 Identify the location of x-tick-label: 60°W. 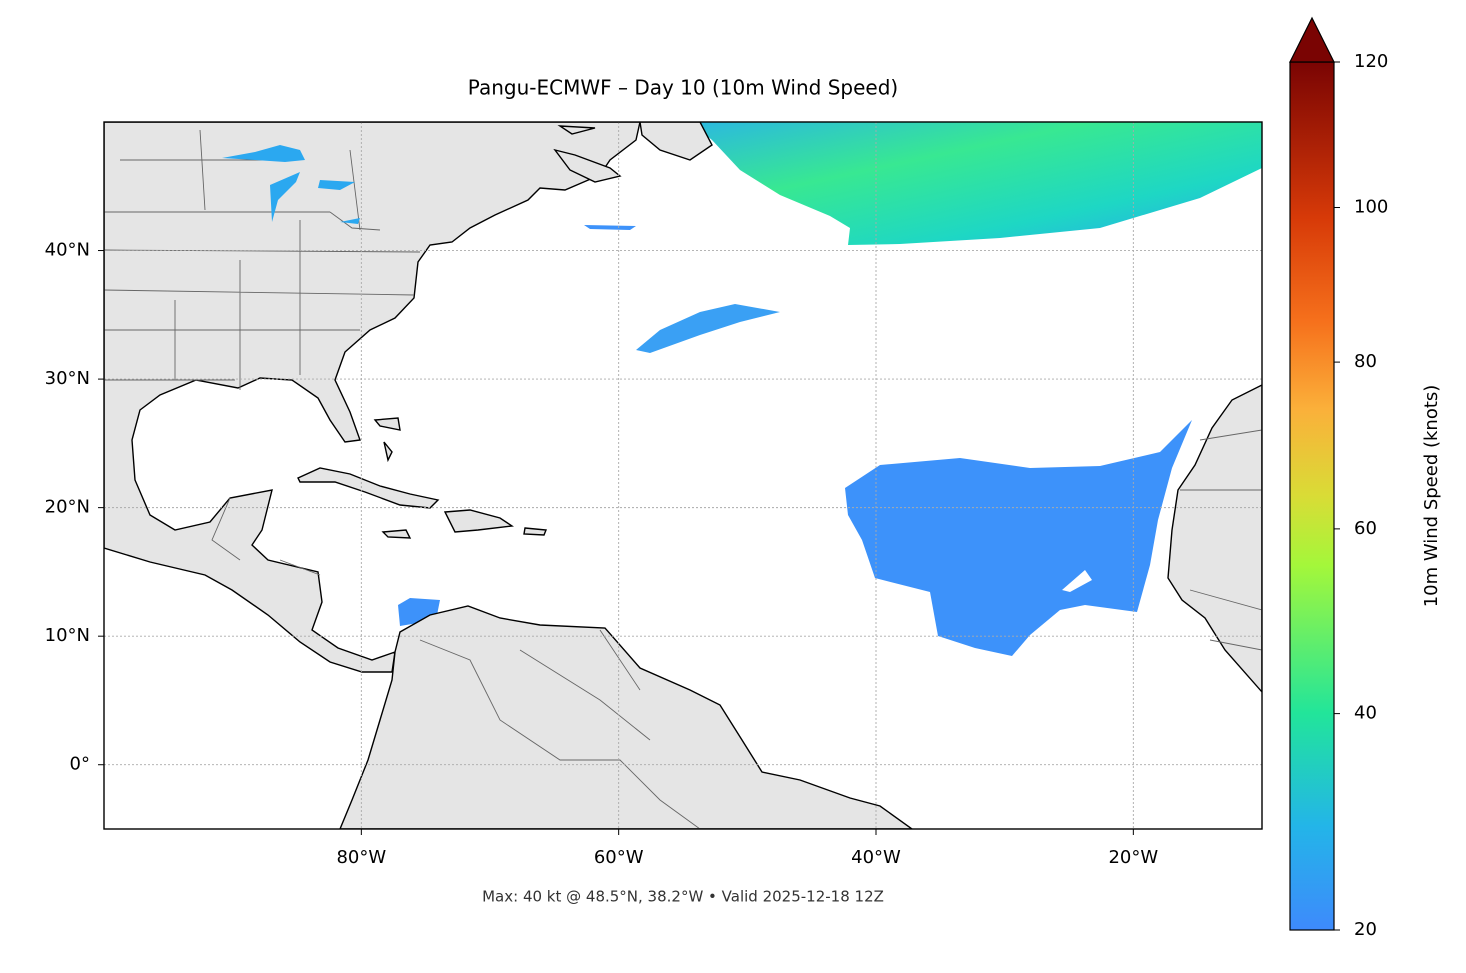
(619, 857).